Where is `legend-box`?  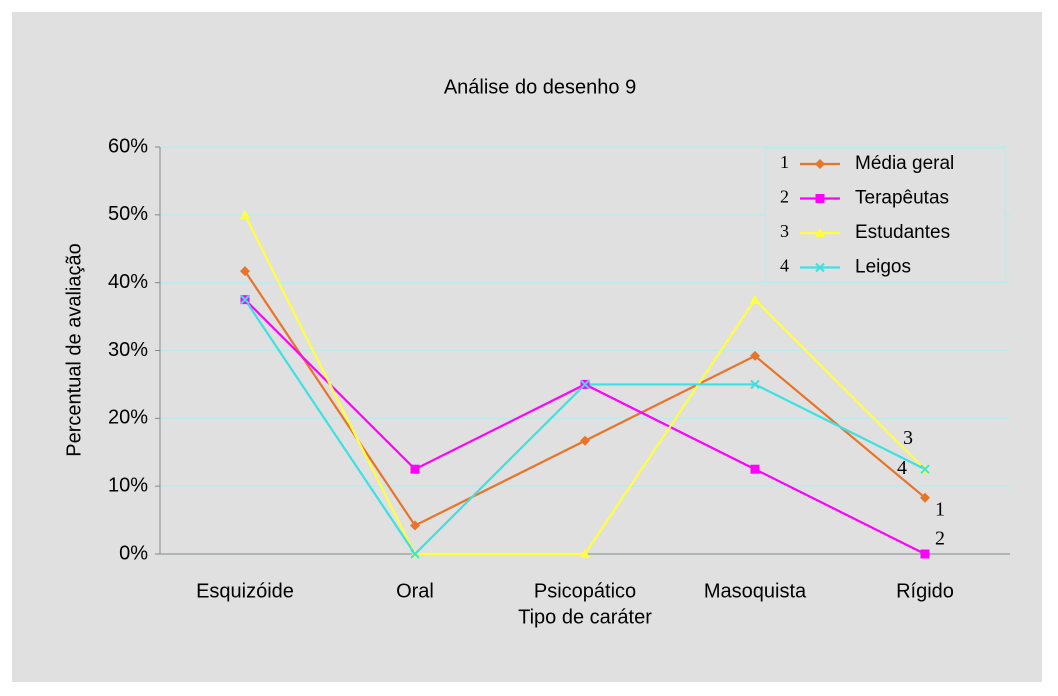 legend-box is located at coordinates (885, 215).